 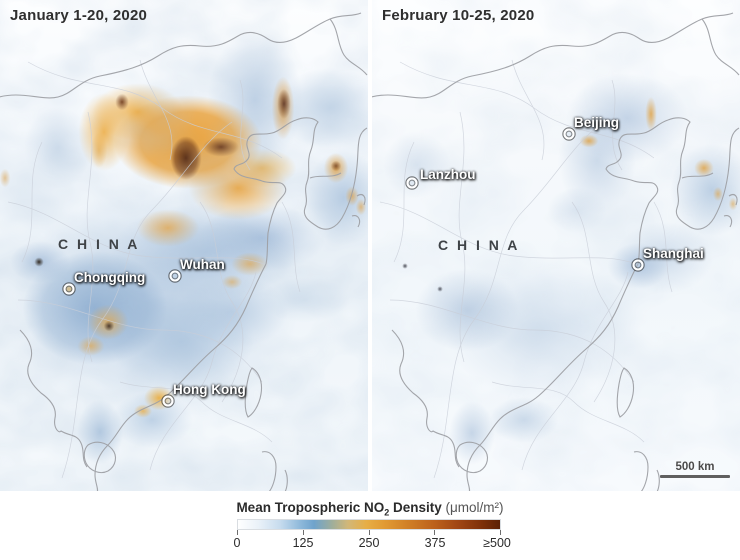 I want to click on legend-title: Mean Tropospheric NO2 Density (μmol/m²), so click(x=370, y=509).